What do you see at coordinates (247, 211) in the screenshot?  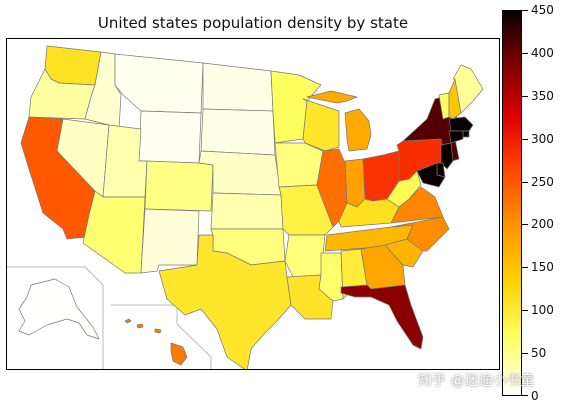 I see `state-kansas` at bounding box center [247, 211].